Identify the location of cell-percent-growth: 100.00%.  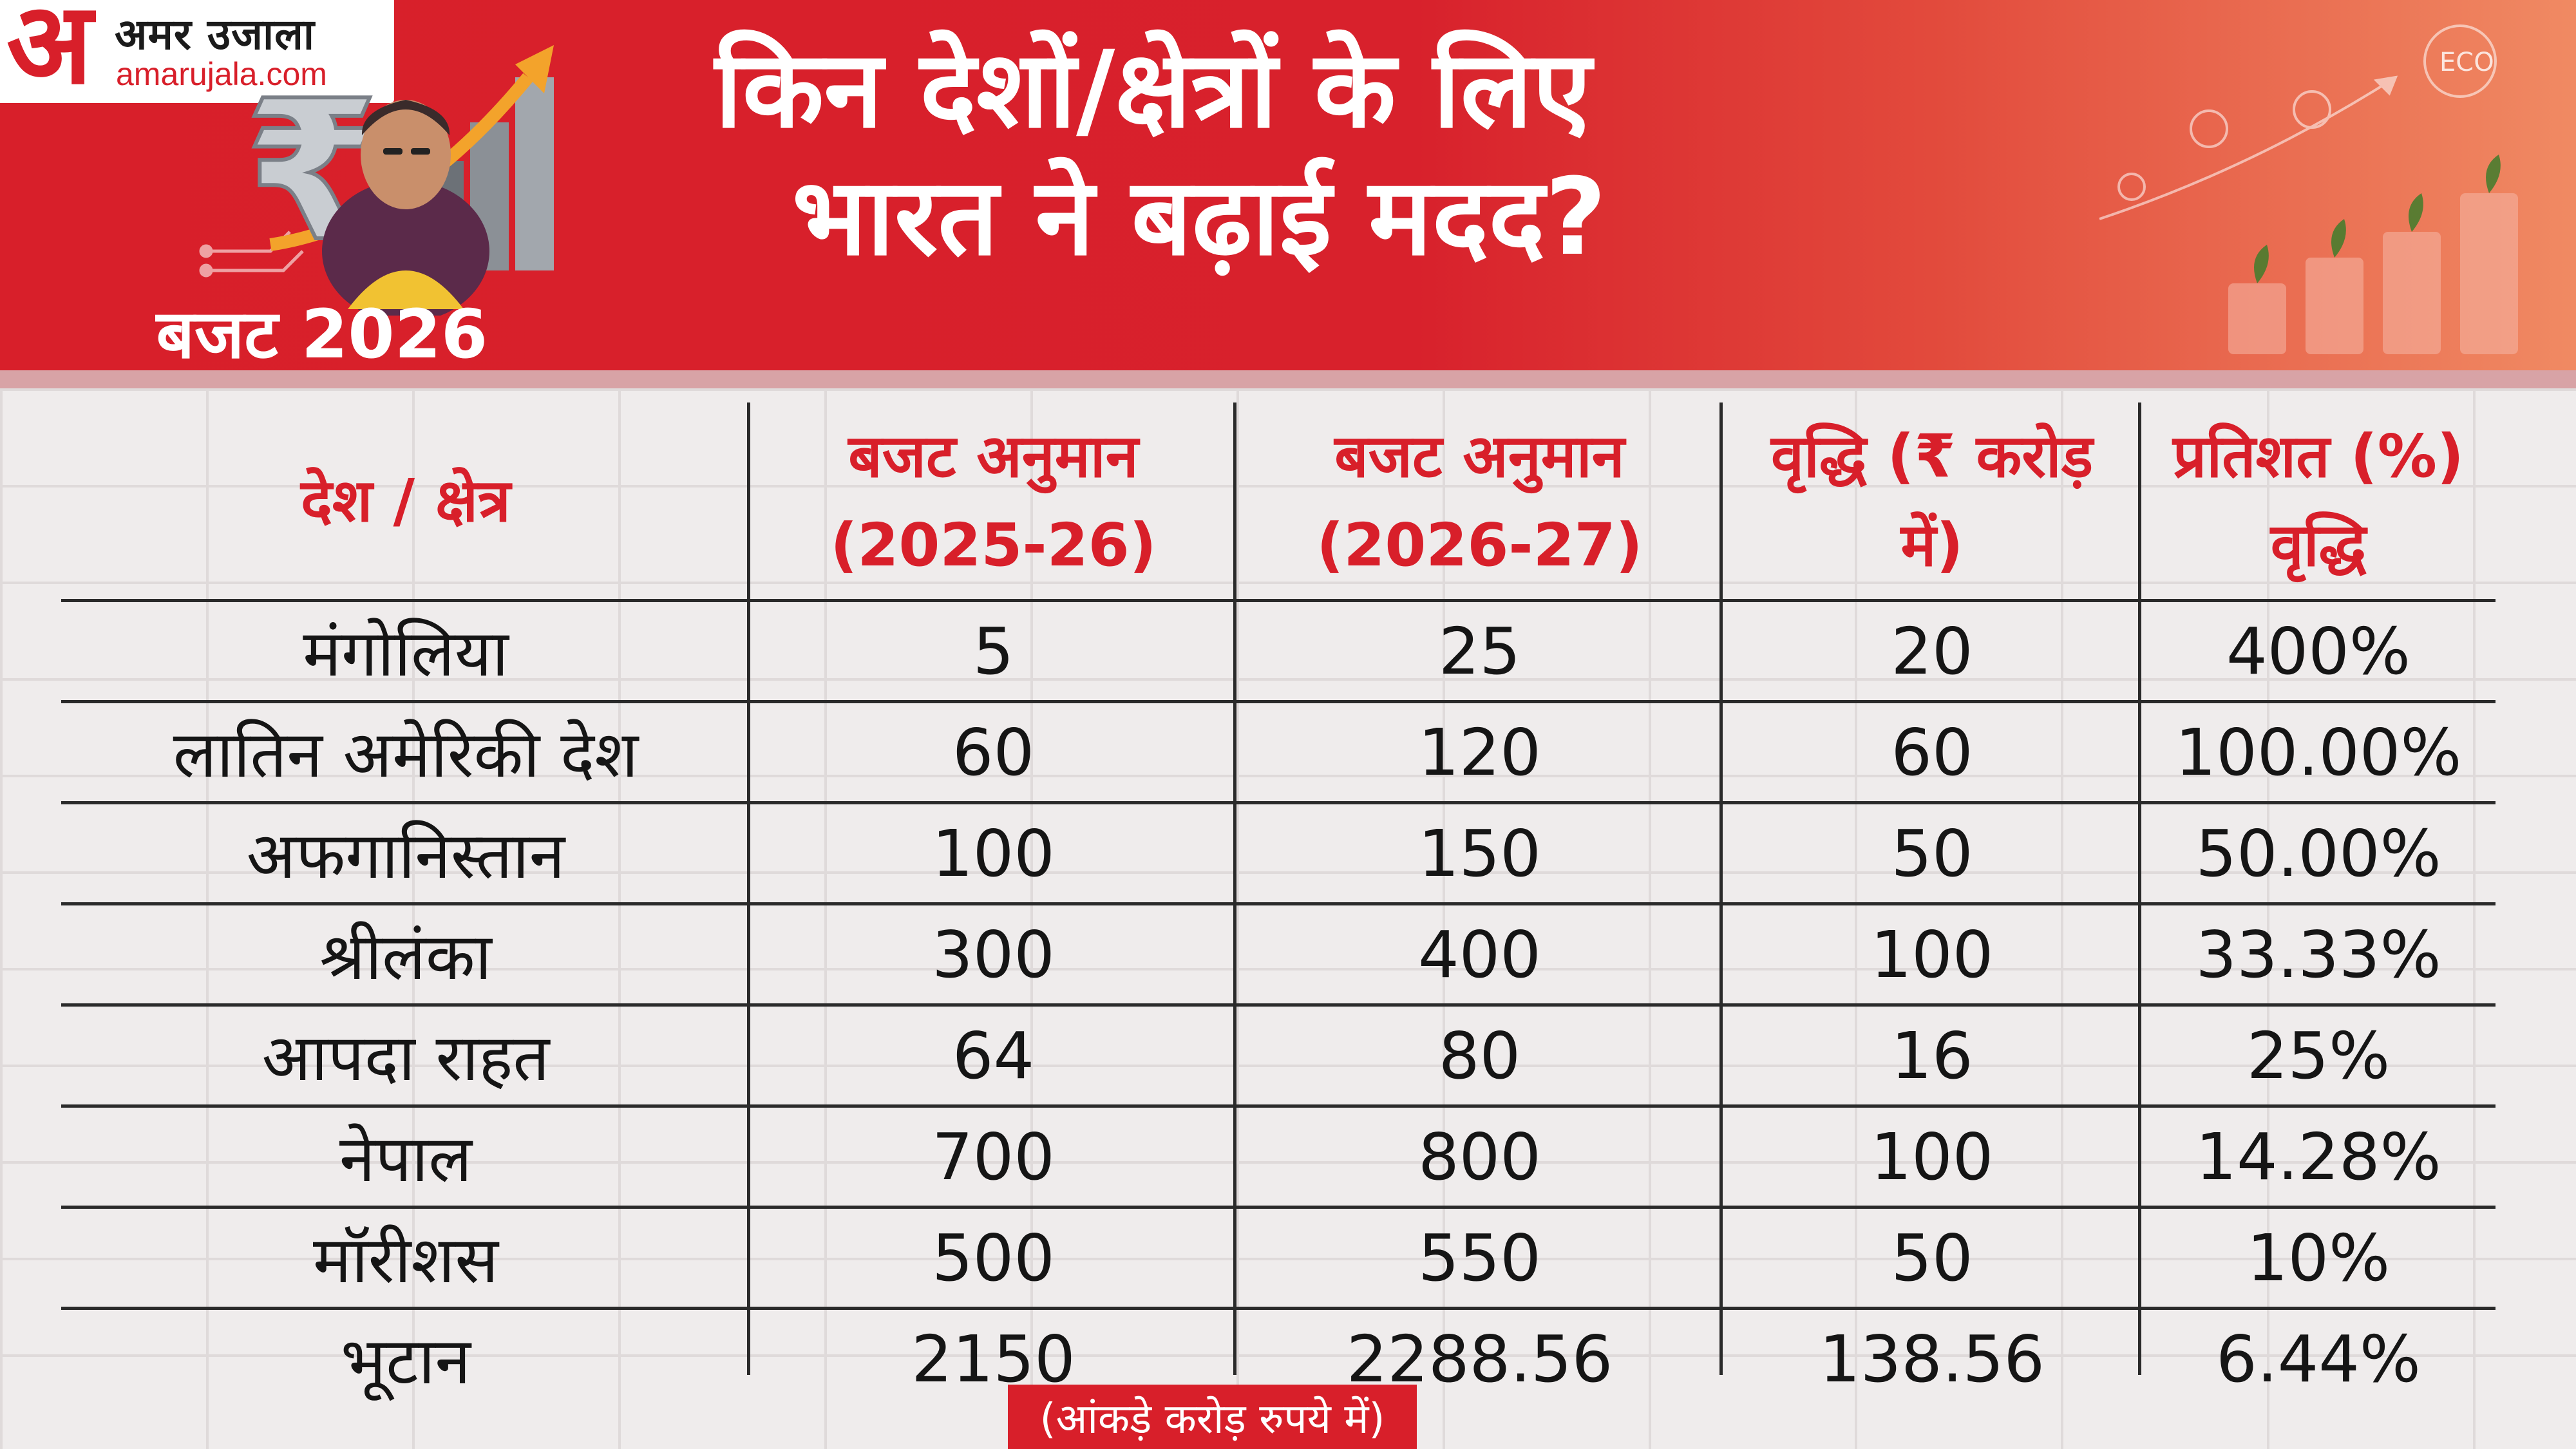
(2318, 752).